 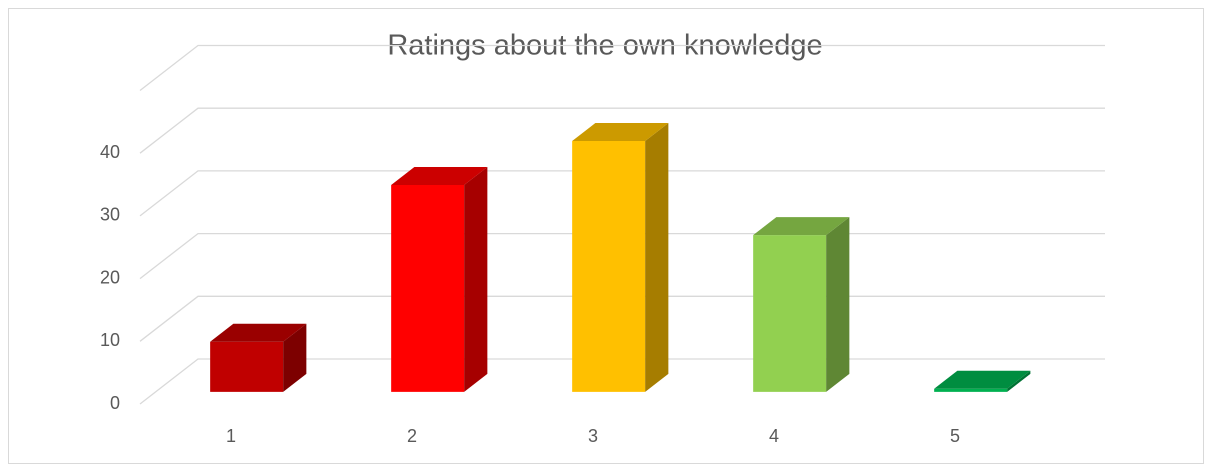 What do you see at coordinates (110, 277) in the screenshot?
I see `y-tick-label: 20` at bounding box center [110, 277].